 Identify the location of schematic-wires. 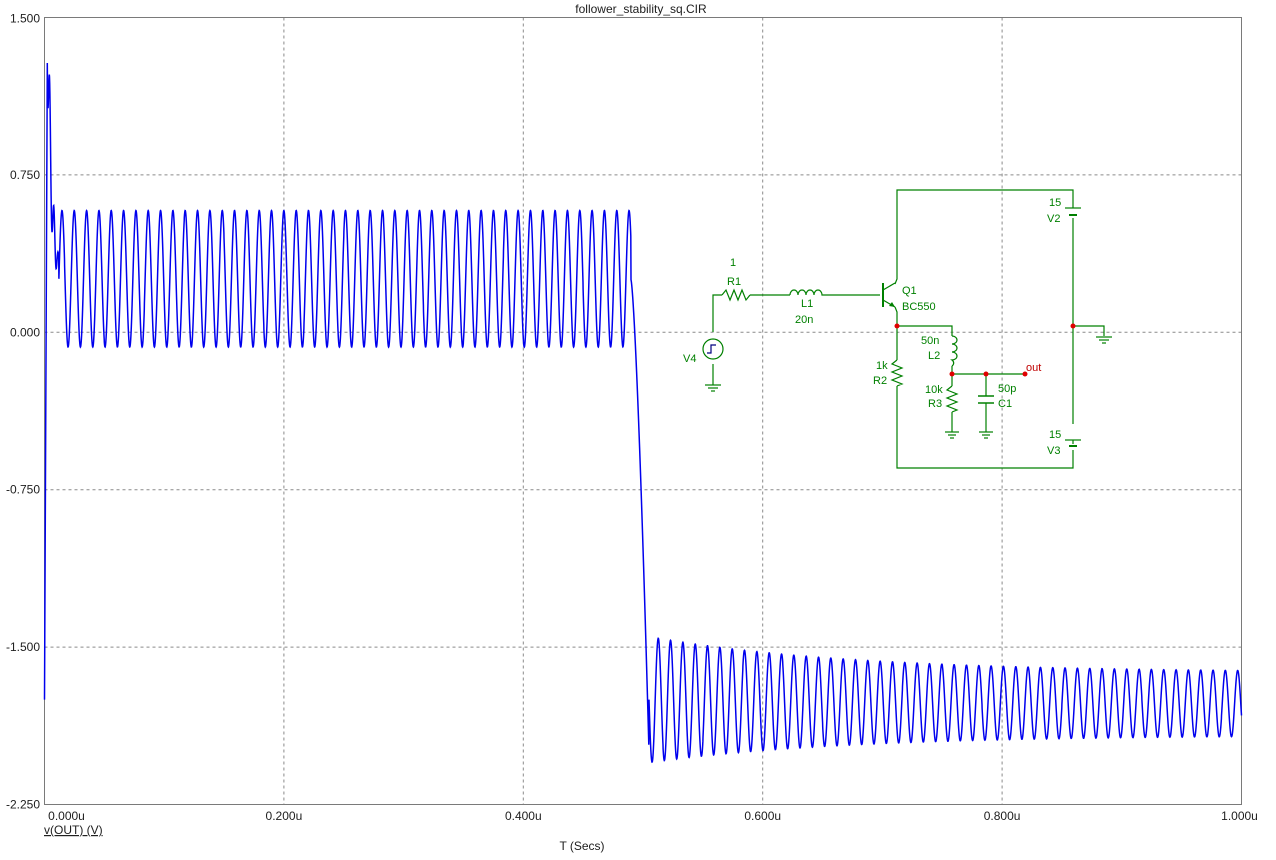
(908, 329).